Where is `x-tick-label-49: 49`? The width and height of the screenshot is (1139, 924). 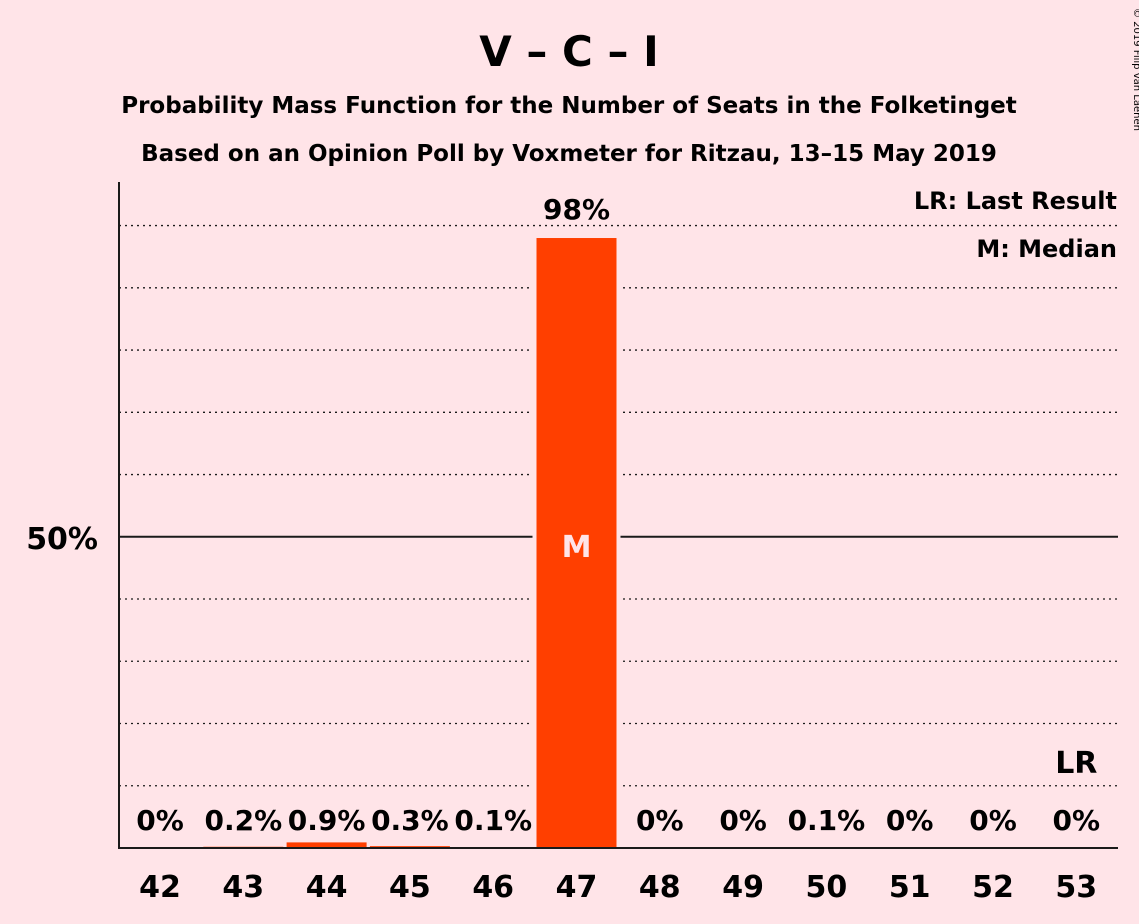 x-tick-label-49: 49 is located at coordinates (743, 887).